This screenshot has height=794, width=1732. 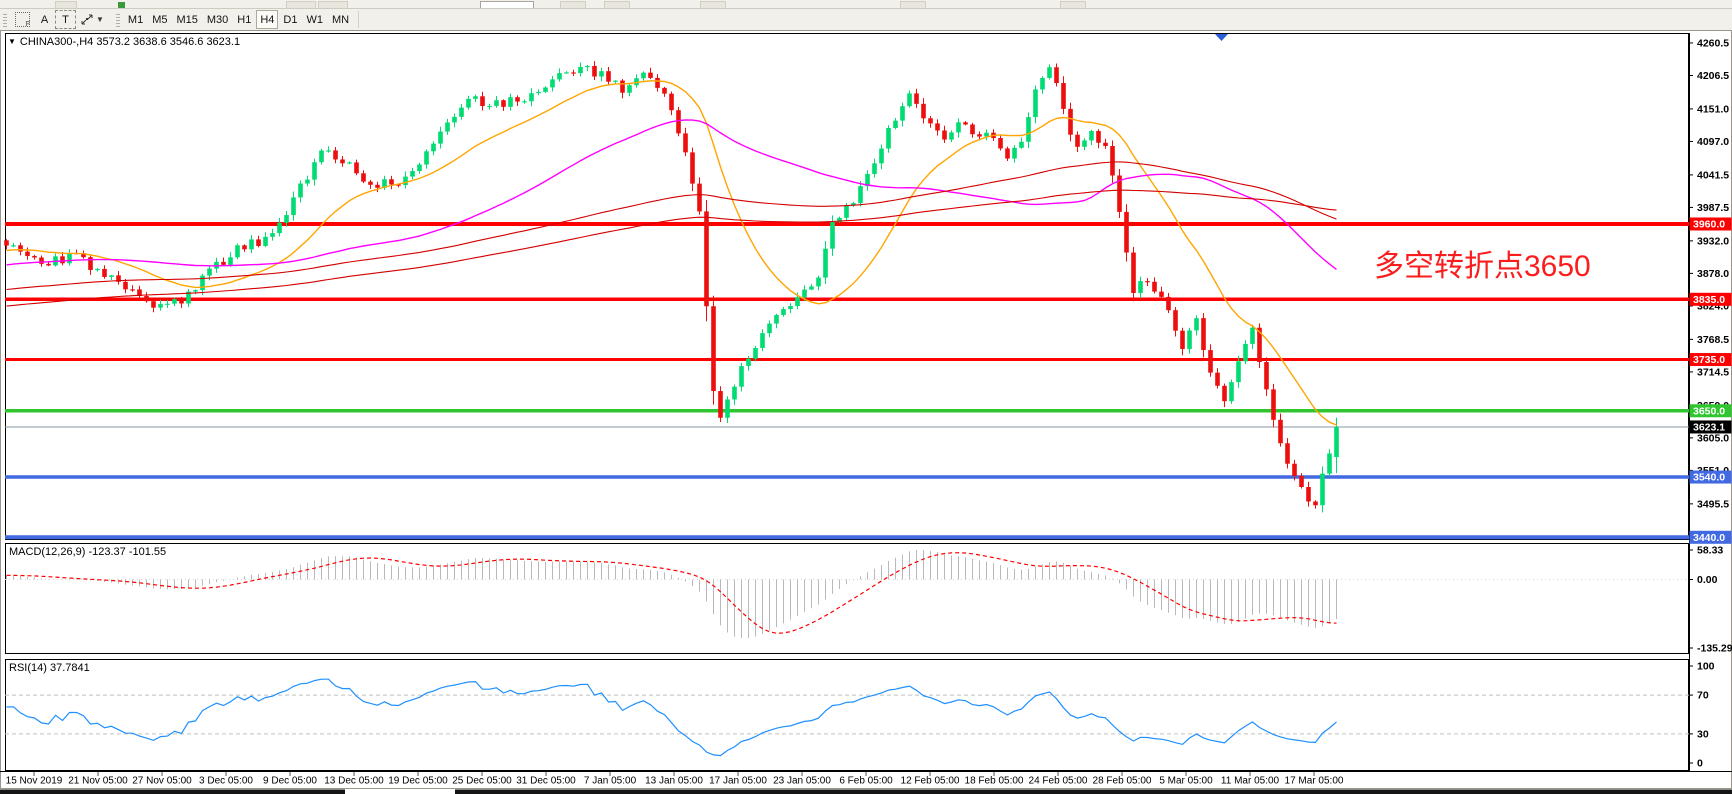 What do you see at coordinates (1714, 649) in the screenshot?
I see `svg-text: -135.29` at bounding box center [1714, 649].